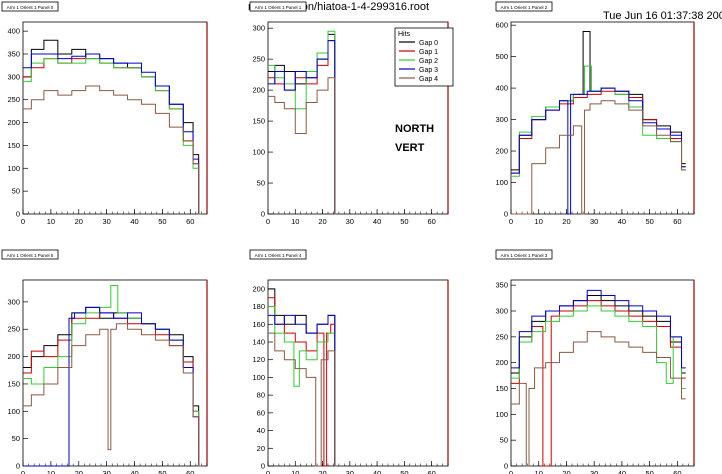 This screenshot has width=722, height=474. I want to click on panel-title: Arm 1 Orient 1 Panel 4, so click(278, 255).